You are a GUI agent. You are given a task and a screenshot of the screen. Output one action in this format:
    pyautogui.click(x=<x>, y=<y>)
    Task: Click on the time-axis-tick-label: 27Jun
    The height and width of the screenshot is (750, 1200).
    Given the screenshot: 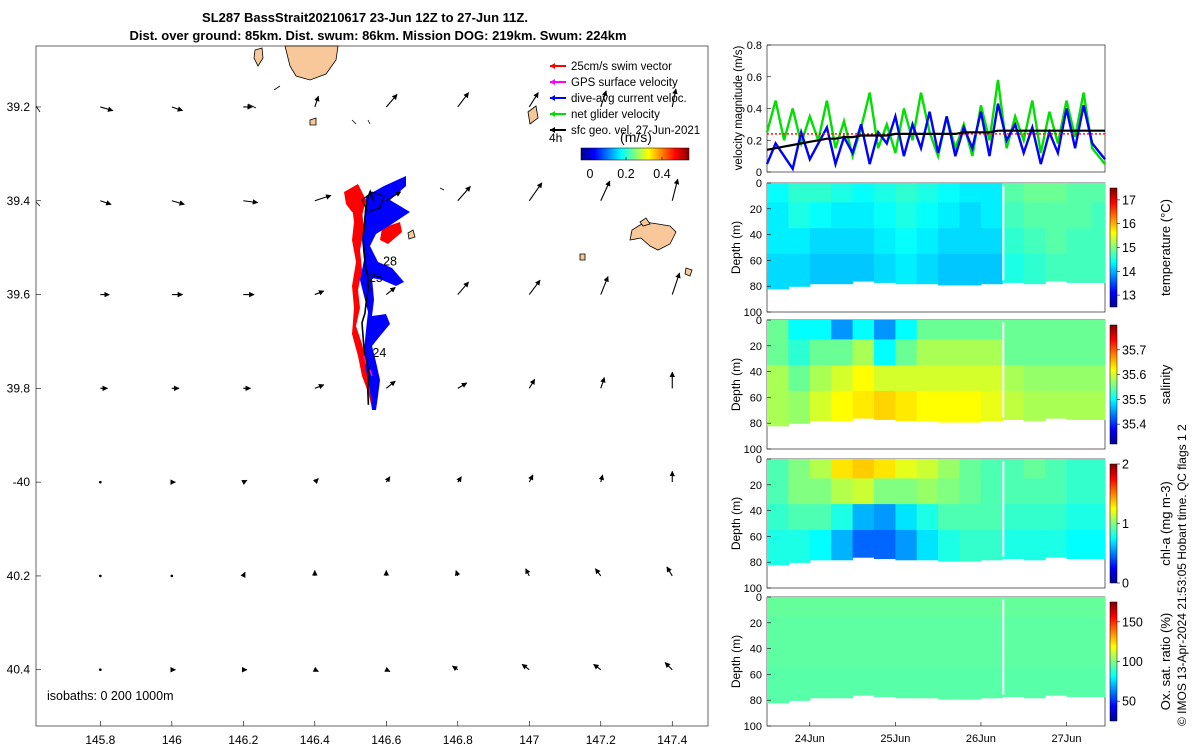 What is the action you would take?
    pyautogui.click(x=1067, y=739)
    